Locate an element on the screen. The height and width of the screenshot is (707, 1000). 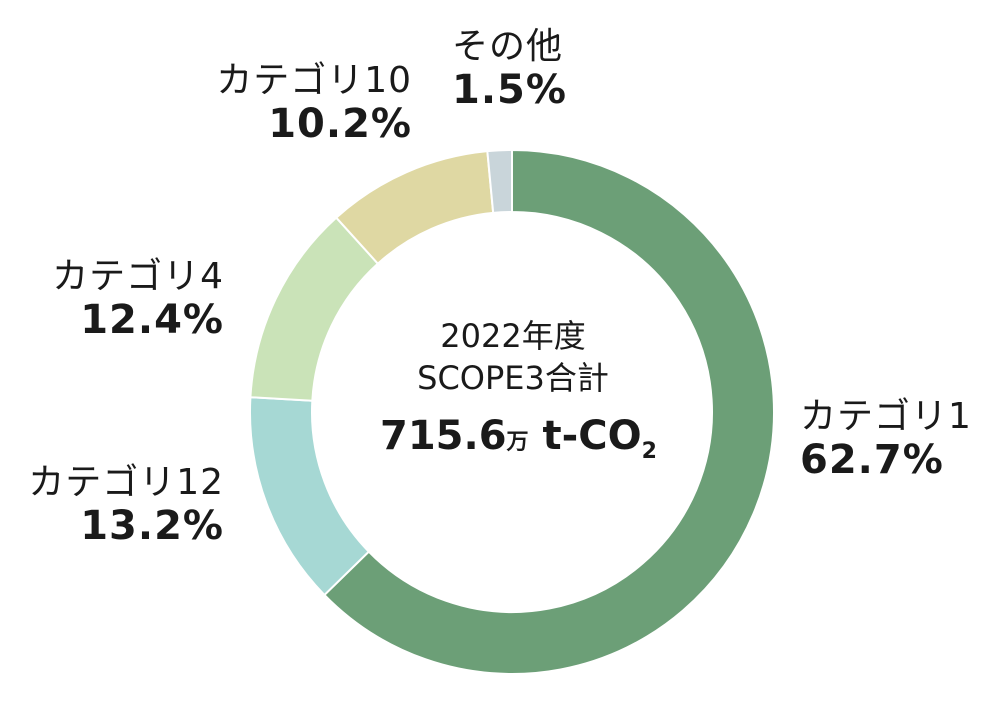
slice-name: カテゴリ10 is located at coordinates (314, 80).